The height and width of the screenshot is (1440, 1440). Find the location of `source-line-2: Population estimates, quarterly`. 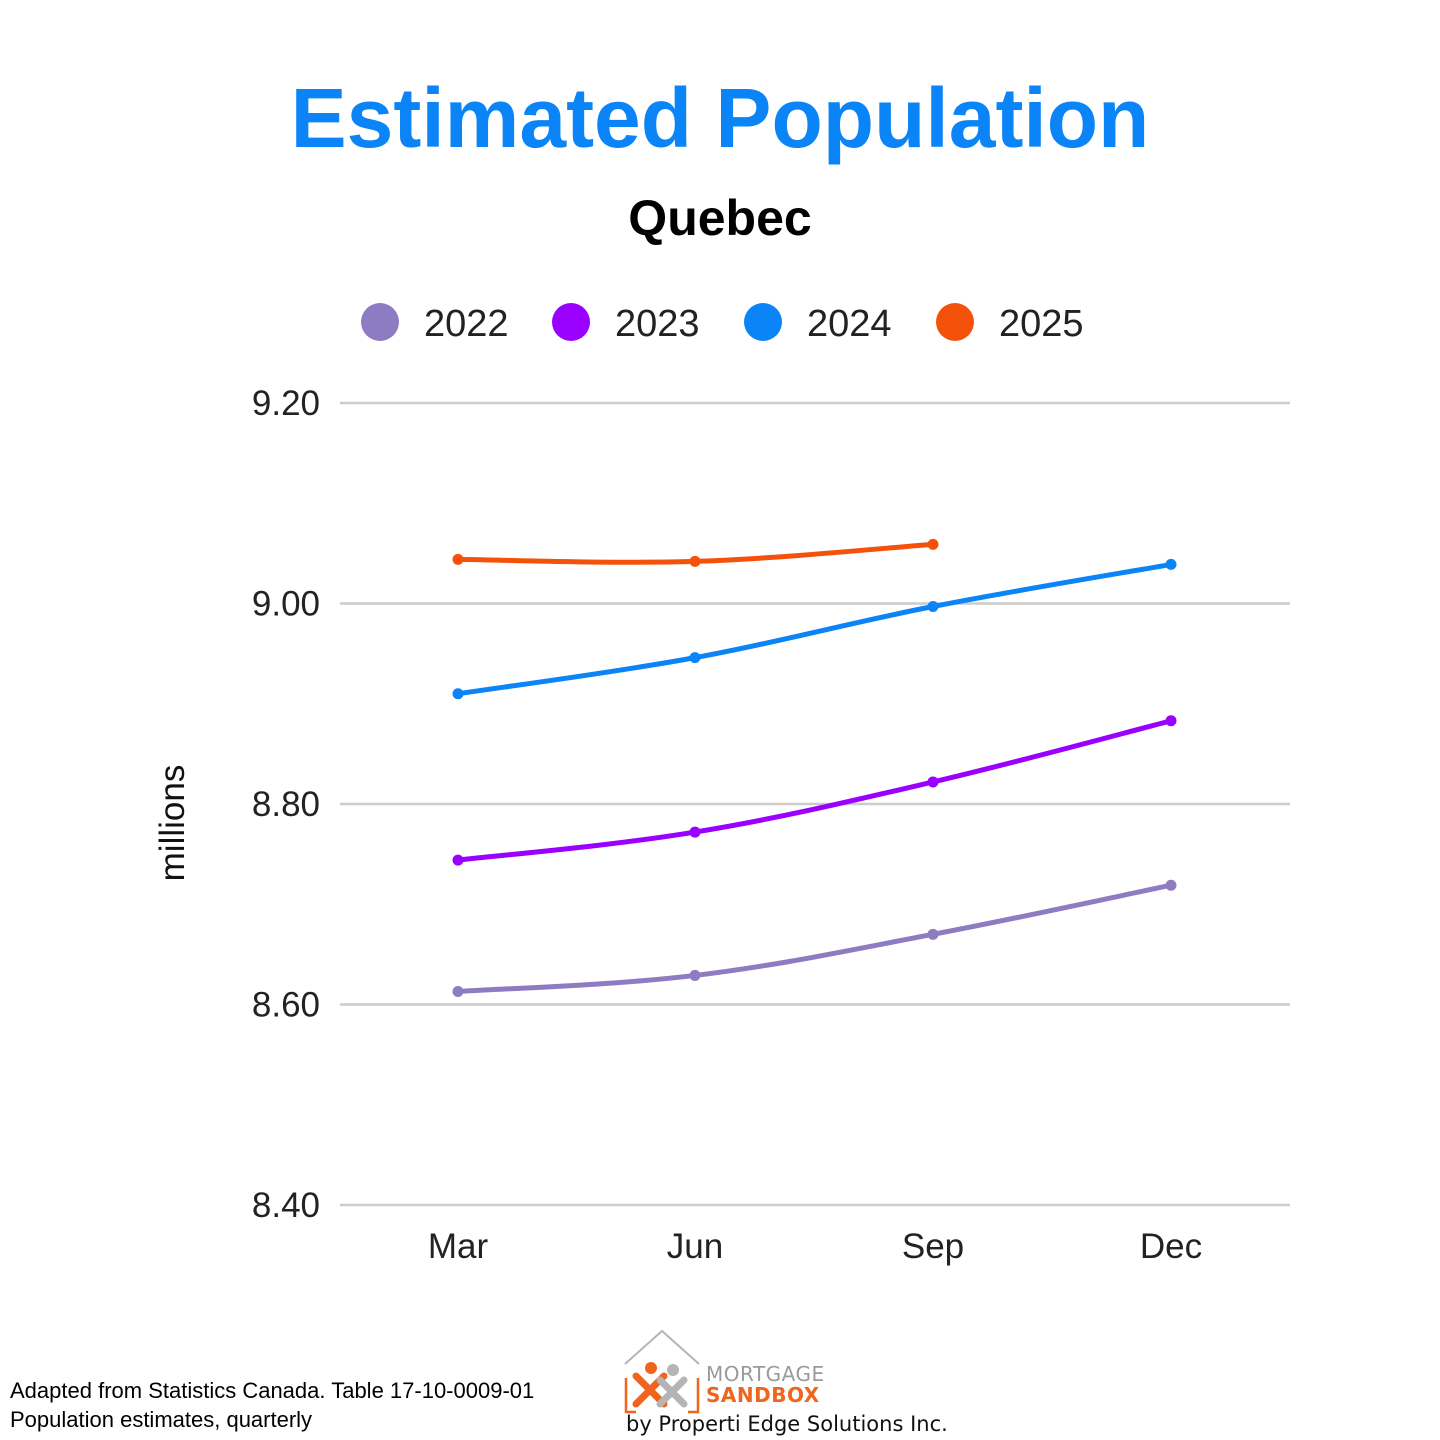

source-line-2: Population estimates, quarterly is located at coordinates (161, 1419).